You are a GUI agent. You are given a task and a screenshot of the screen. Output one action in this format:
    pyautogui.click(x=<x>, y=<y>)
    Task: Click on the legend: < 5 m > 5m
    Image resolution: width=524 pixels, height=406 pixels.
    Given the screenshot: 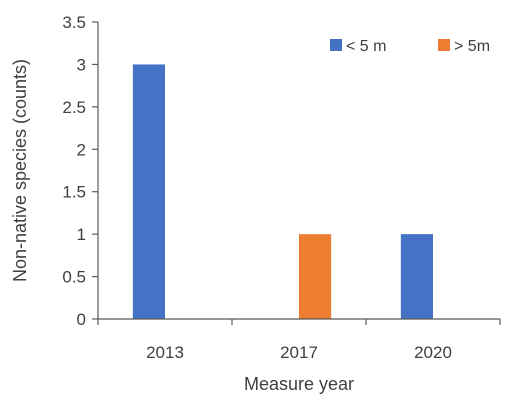 What is the action you would take?
    pyautogui.click(x=410, y=46)
    